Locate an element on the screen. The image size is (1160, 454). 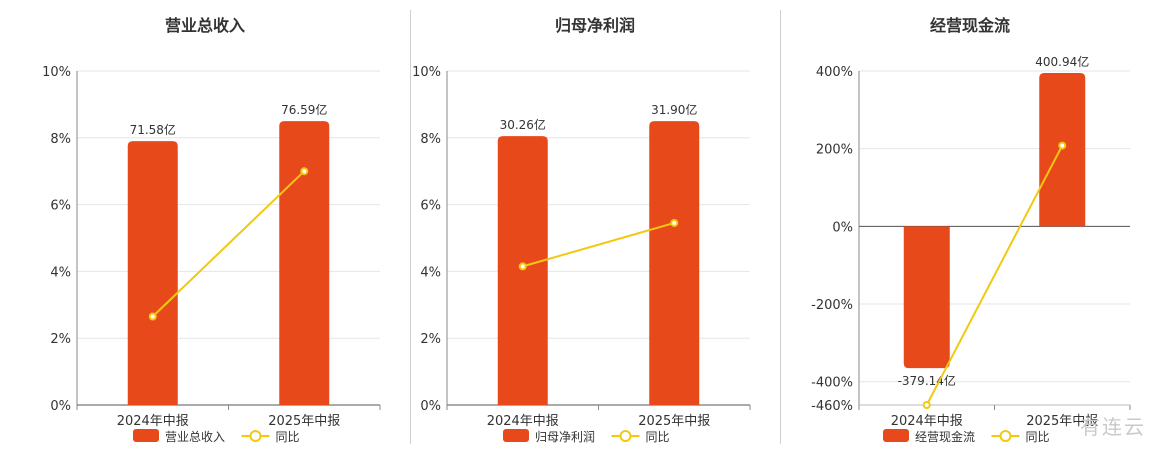
bar-data-label: 30.26亿 is located at coordinates (523, 124).